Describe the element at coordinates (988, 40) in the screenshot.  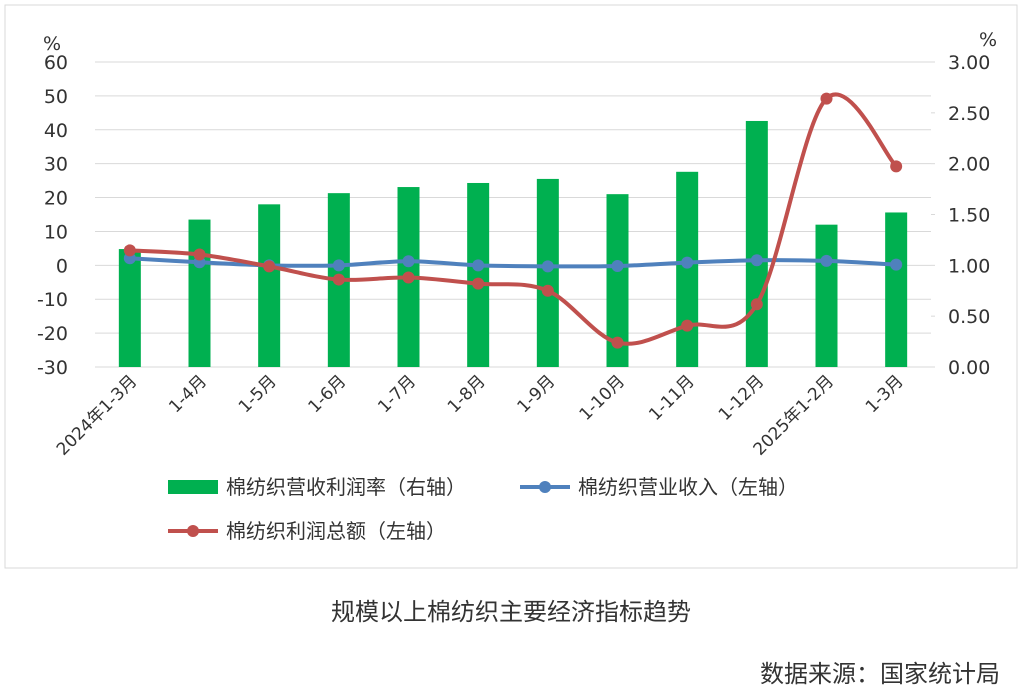
I see `y2-unit: %` at that location.